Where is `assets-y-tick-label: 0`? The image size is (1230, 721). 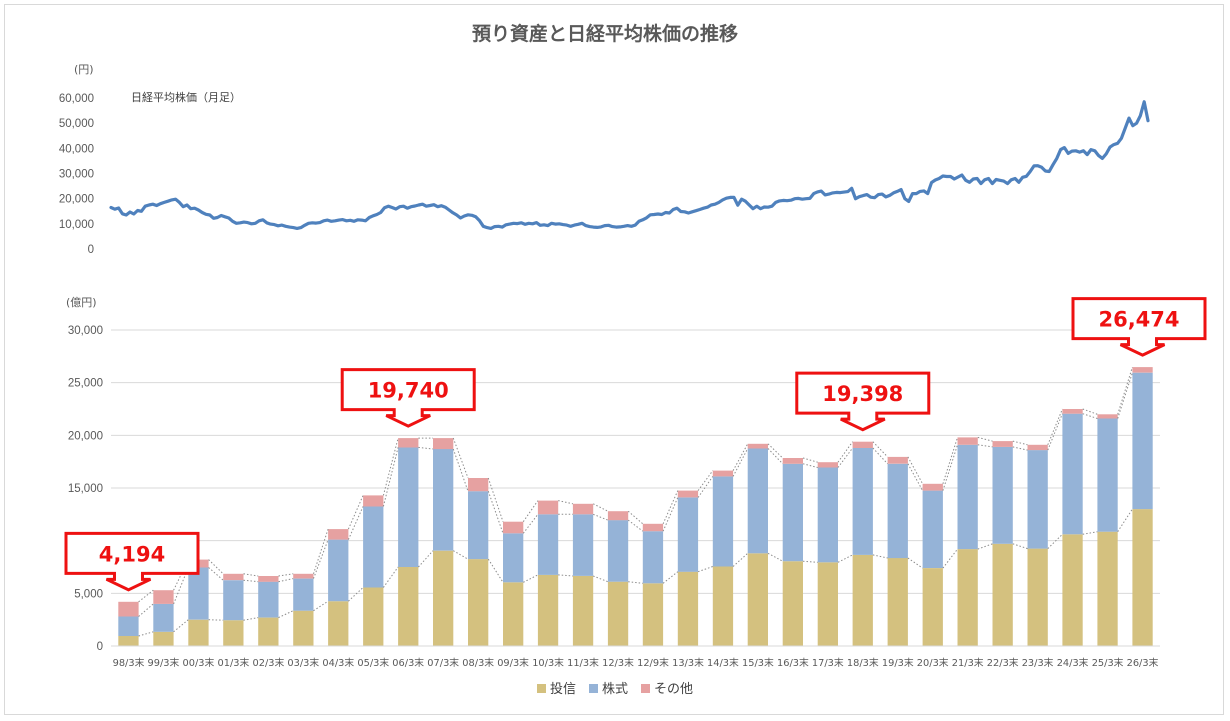
assets-y-tick-label: 0 is located at coordinates (100, 647).